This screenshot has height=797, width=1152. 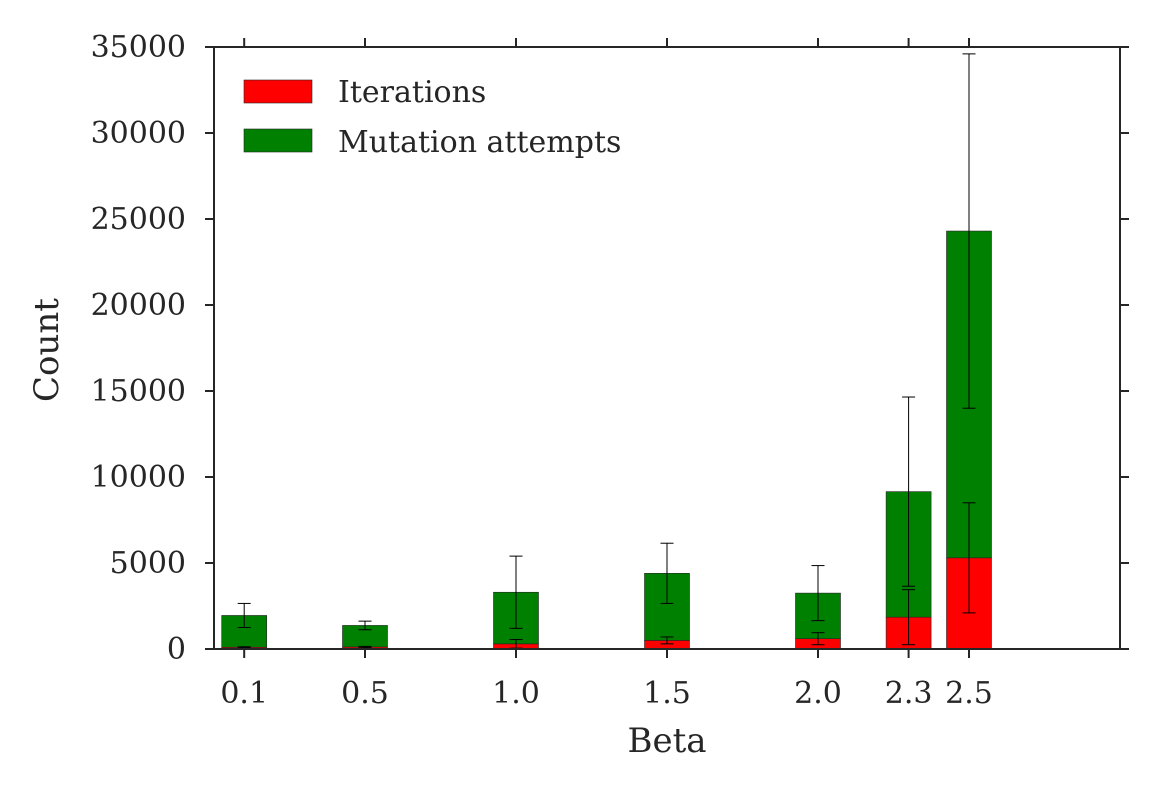 I want to click on legend: Iterations Mutation attempts, so click(x=432, y=117).